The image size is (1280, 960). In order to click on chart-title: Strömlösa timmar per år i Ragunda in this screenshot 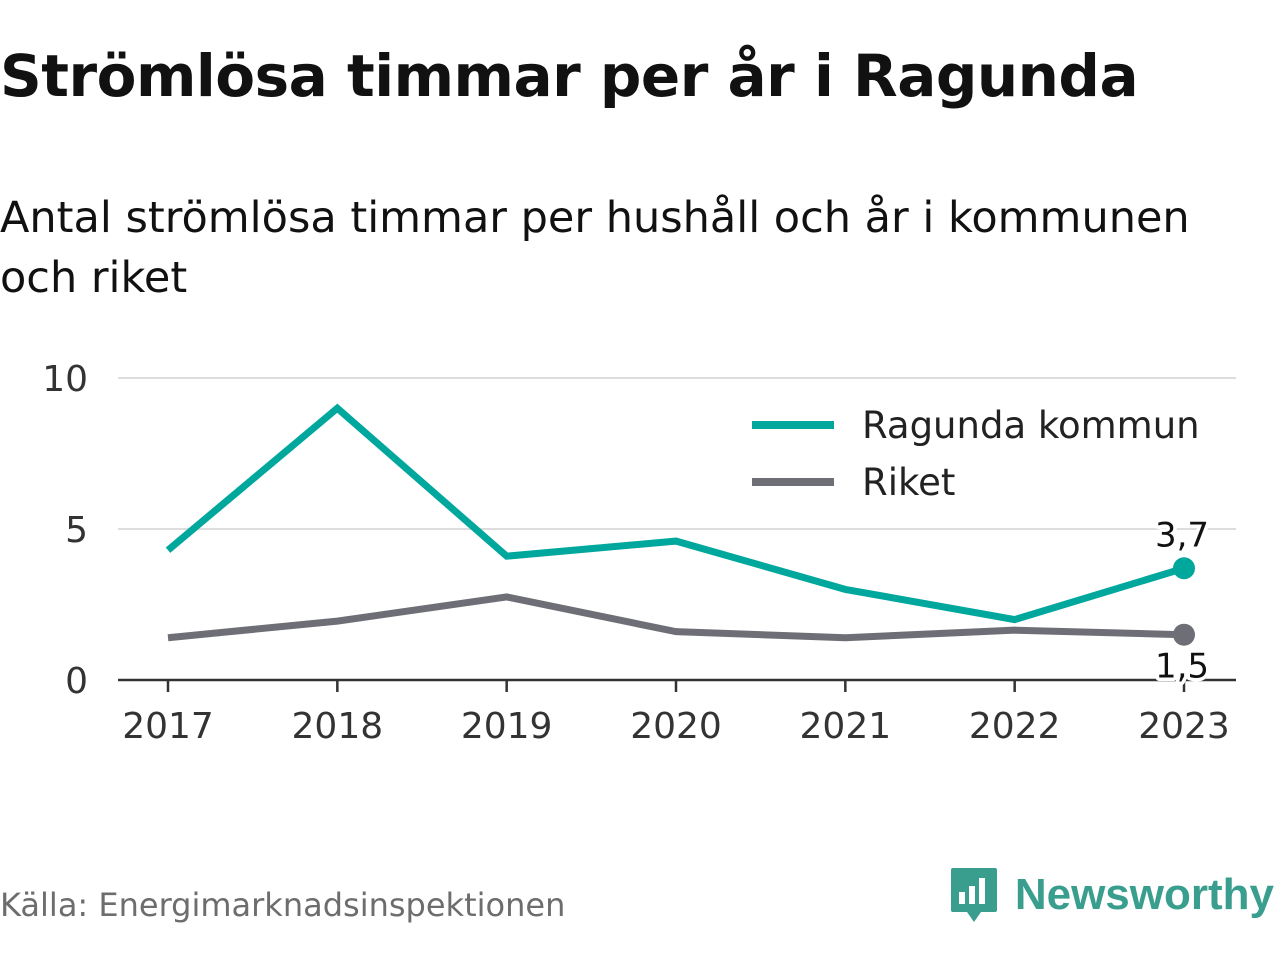, I will do `click(569, 76)`.